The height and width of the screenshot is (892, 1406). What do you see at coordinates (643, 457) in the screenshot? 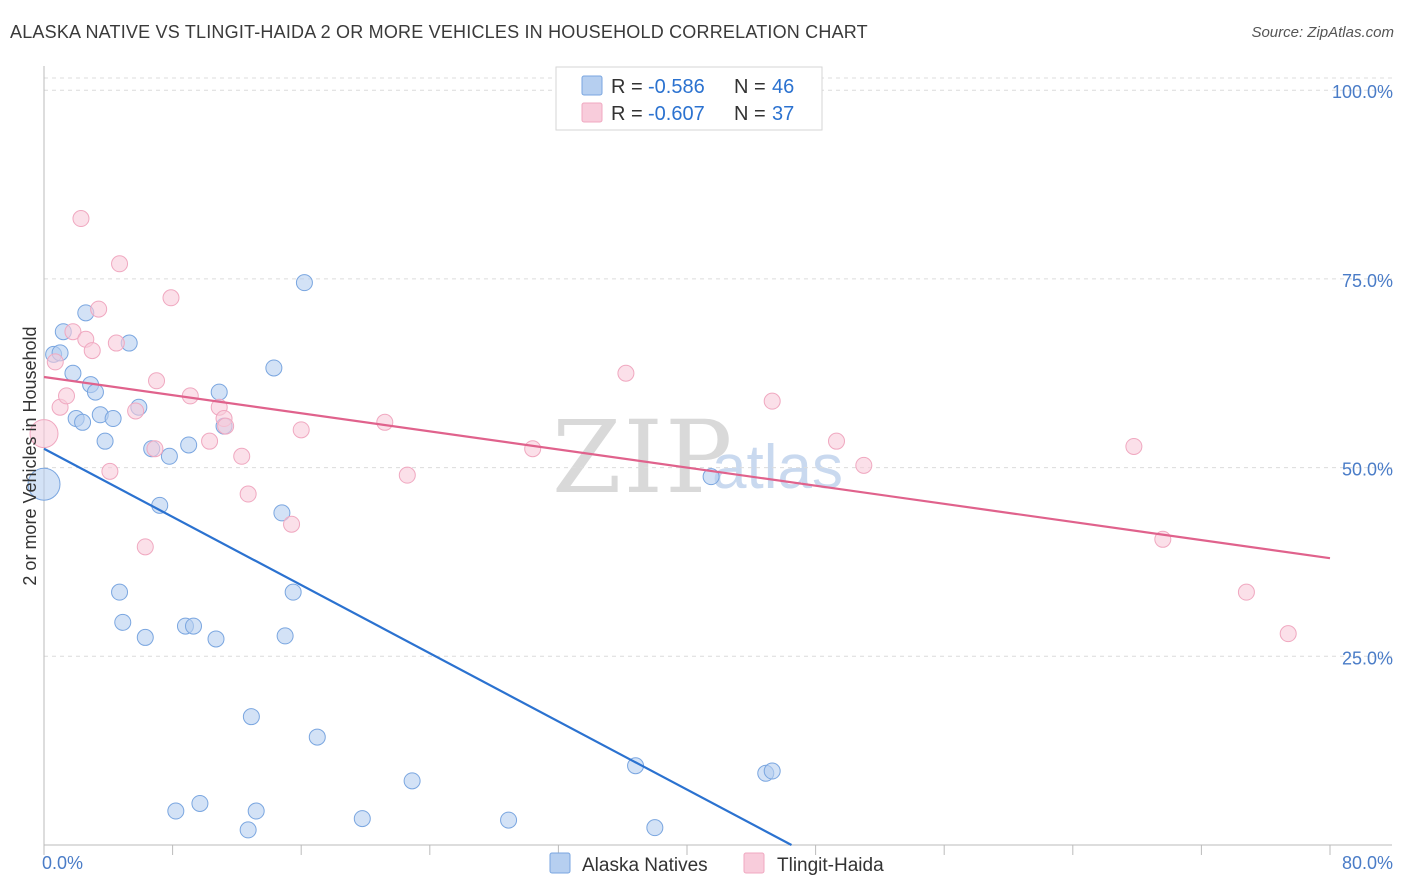
I see `watermark-zip: ZIP` at bounding box center [643, 457].